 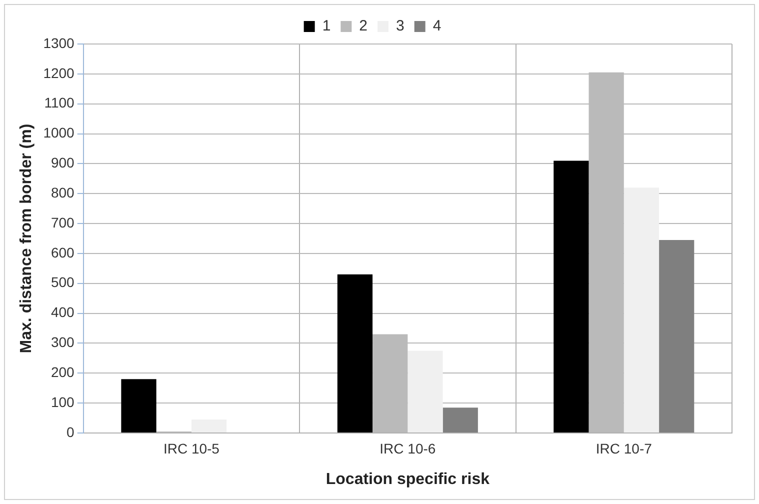 I want to click on legend-label: 4, so click(x=437, y=26).